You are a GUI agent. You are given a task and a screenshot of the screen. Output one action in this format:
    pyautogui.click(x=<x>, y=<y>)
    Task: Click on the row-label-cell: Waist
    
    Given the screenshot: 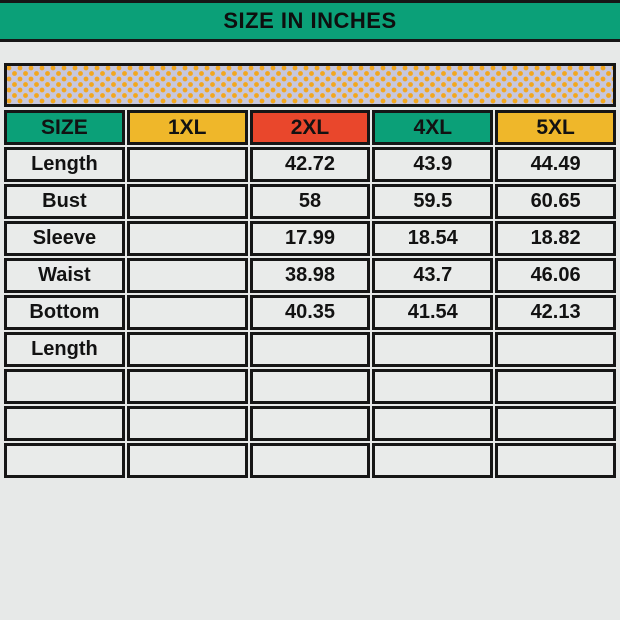 What is the action you would take?
    pyautogui.click(x=64, y=275)
    